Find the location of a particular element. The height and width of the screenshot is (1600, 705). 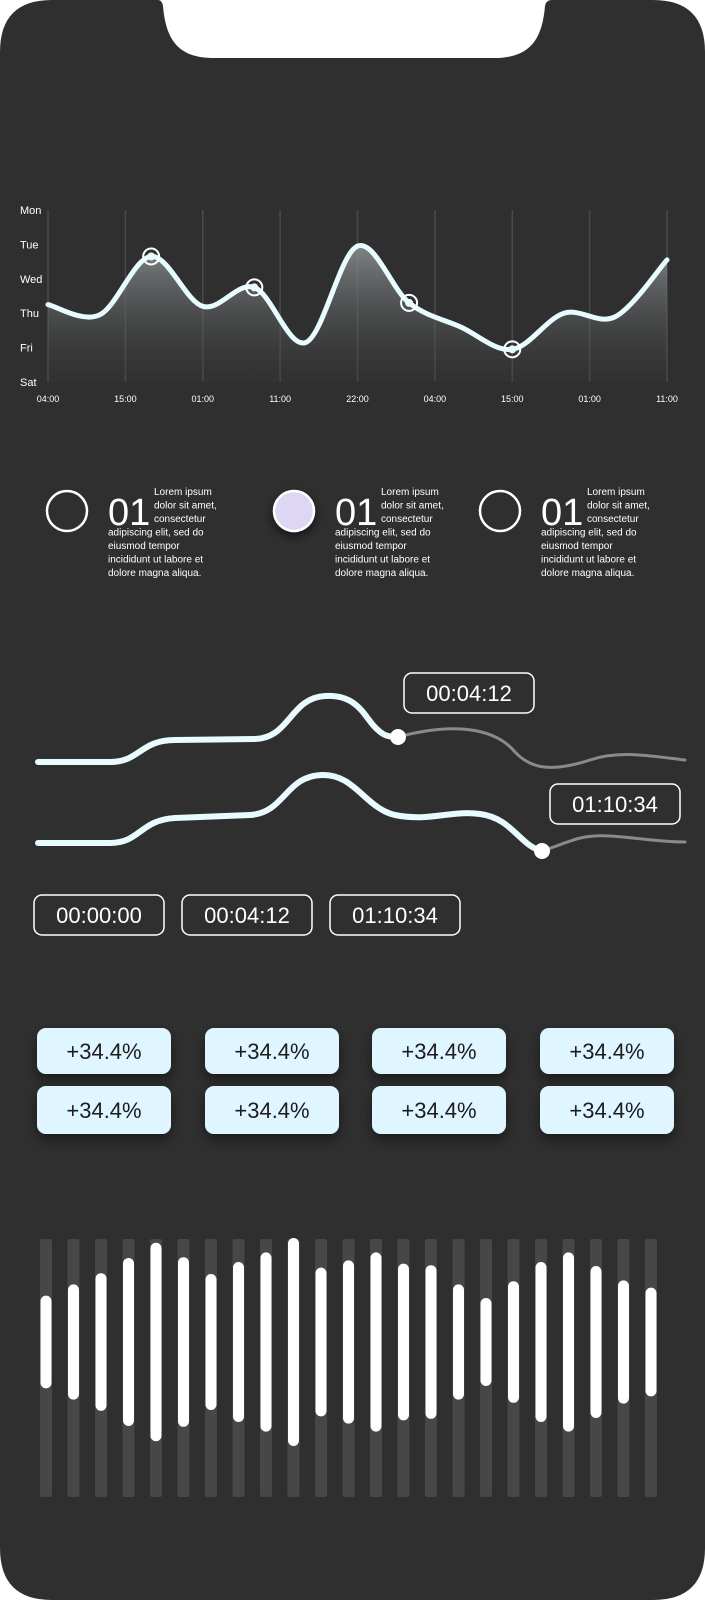

track1-time-badge: 00:04:12 is located at coordinates (469, 693).